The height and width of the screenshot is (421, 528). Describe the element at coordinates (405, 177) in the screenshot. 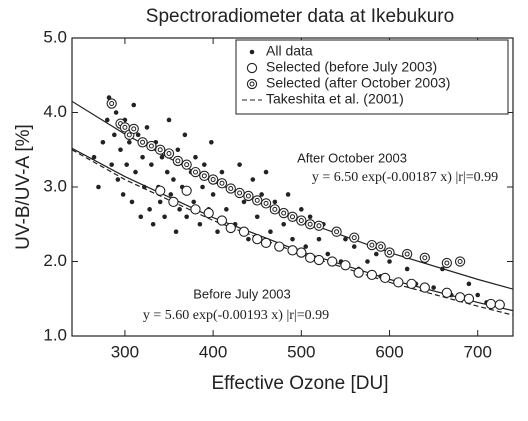

I see `annotation: y = 6.50 exp(-0.00187 x) |r|=0.99` at that location.